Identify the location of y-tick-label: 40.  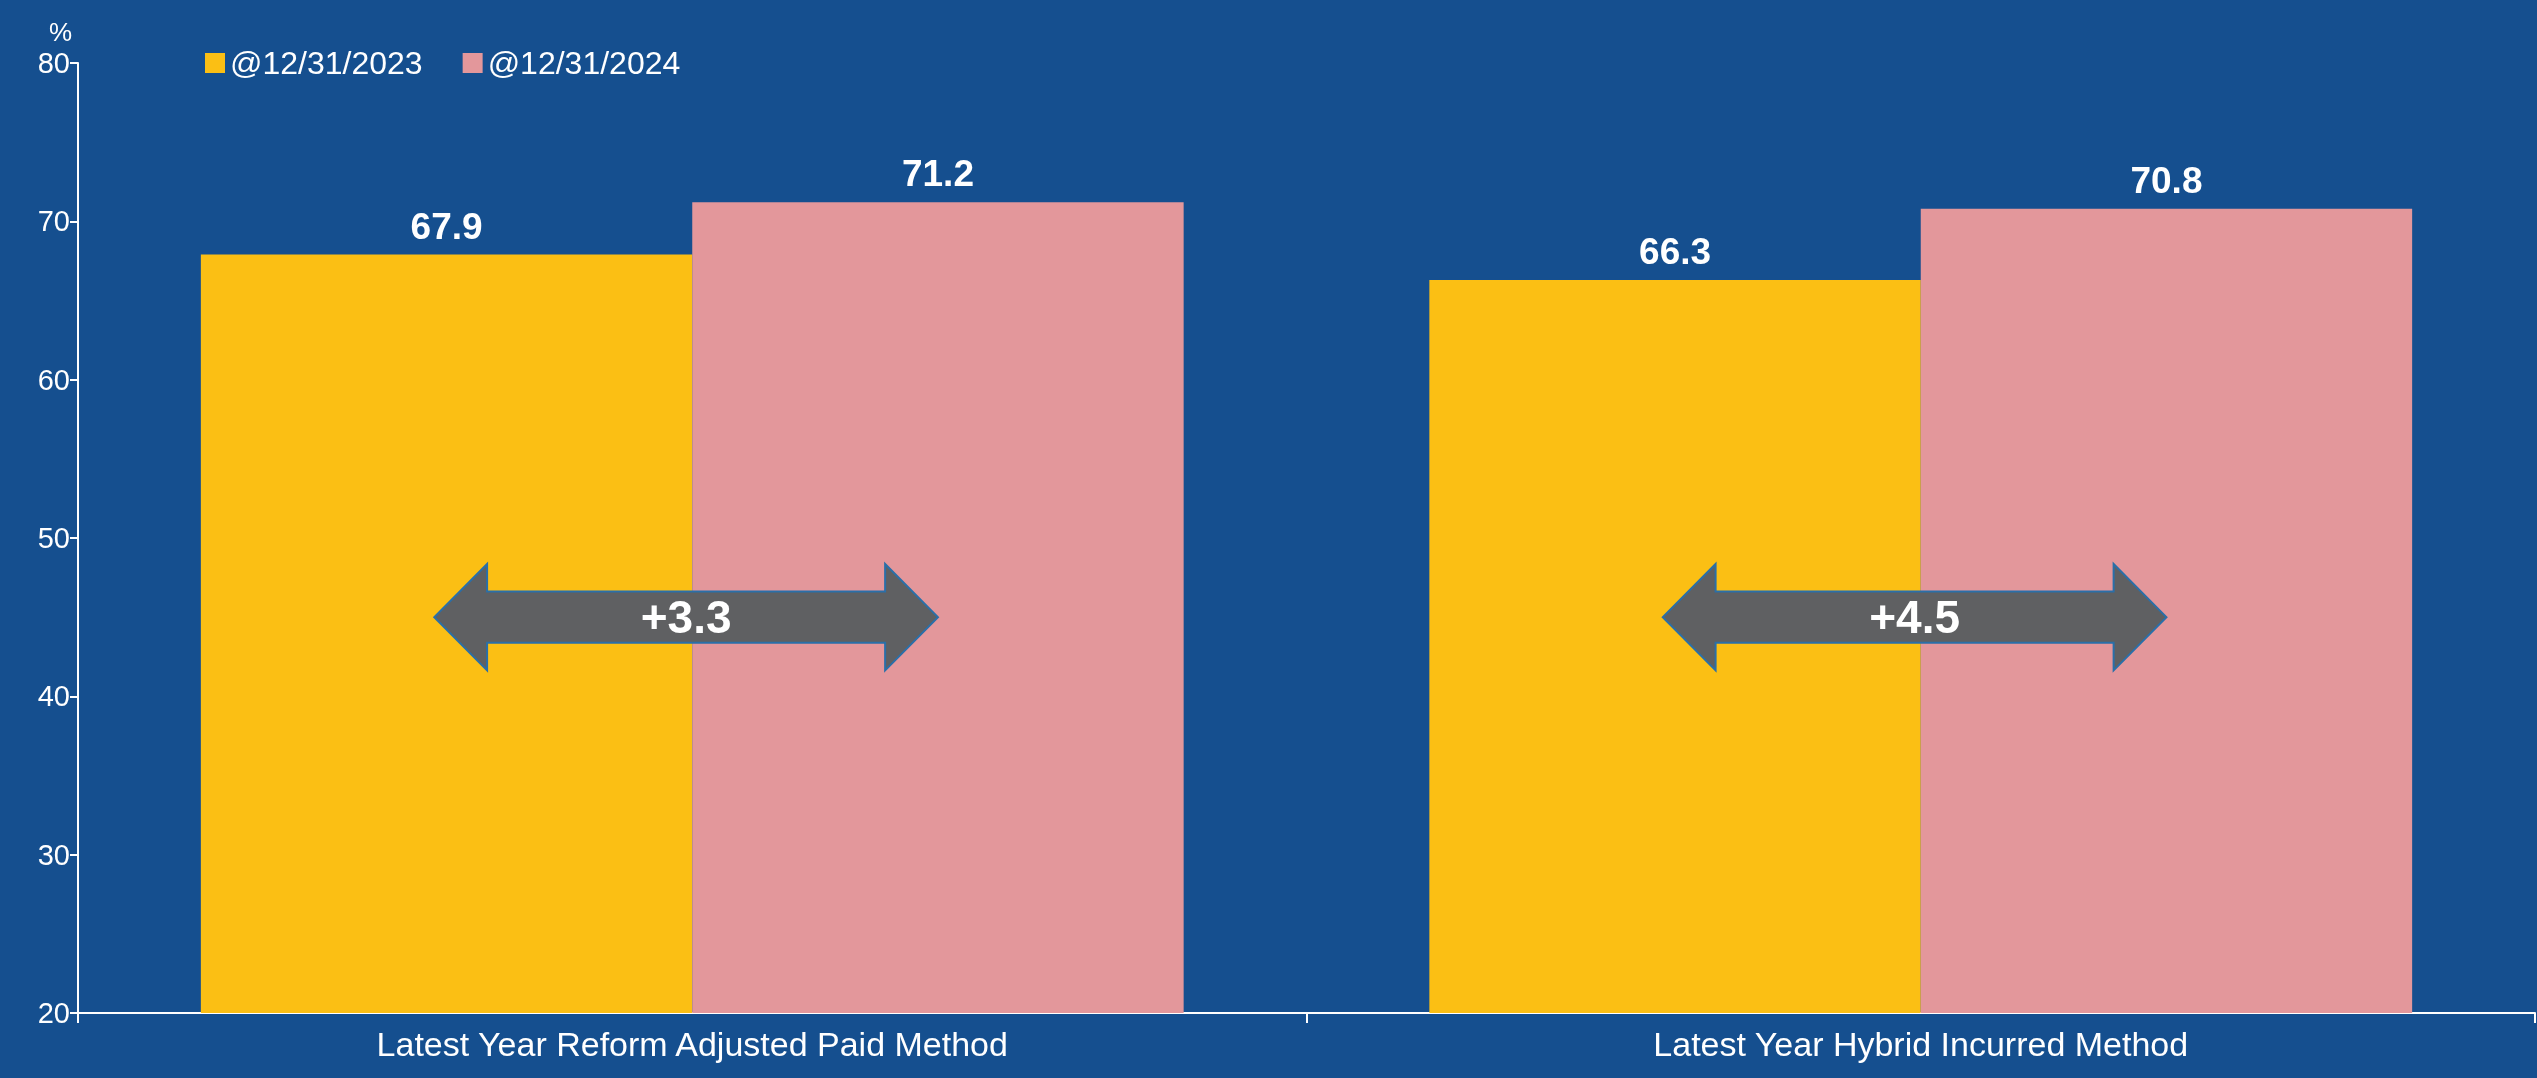
(53, 696).